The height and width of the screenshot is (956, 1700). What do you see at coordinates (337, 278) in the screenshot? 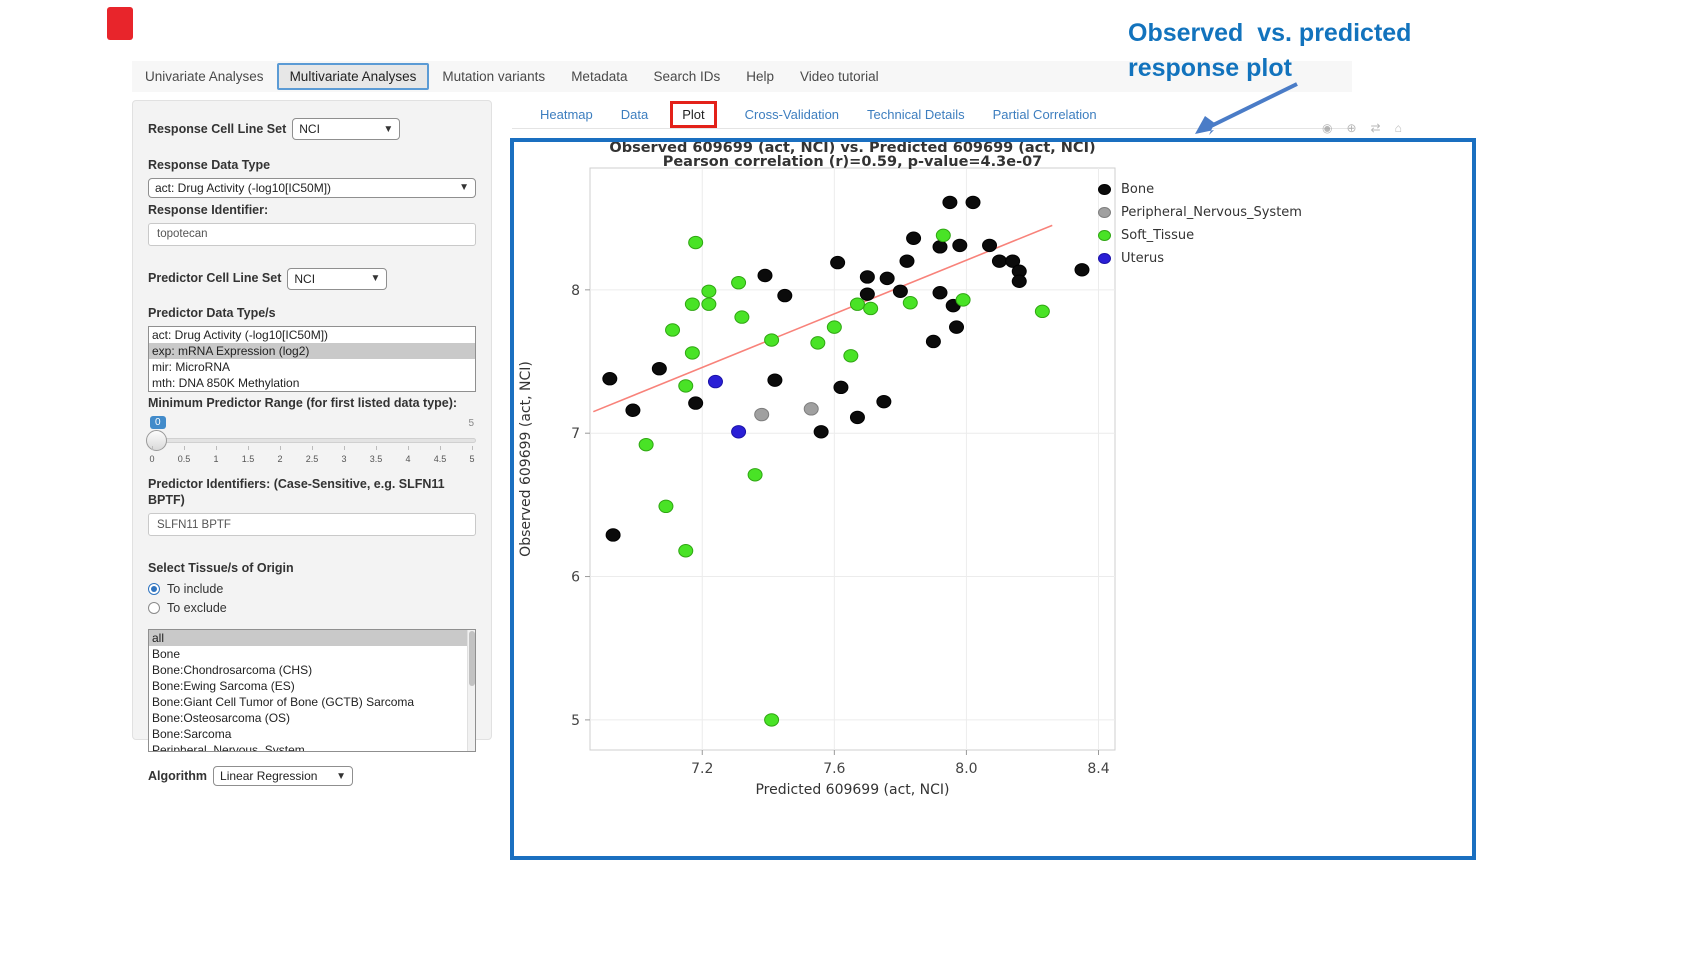
I see `predictor-cell-line-set-select: NCI ▼` at bounding box center [337, 278].